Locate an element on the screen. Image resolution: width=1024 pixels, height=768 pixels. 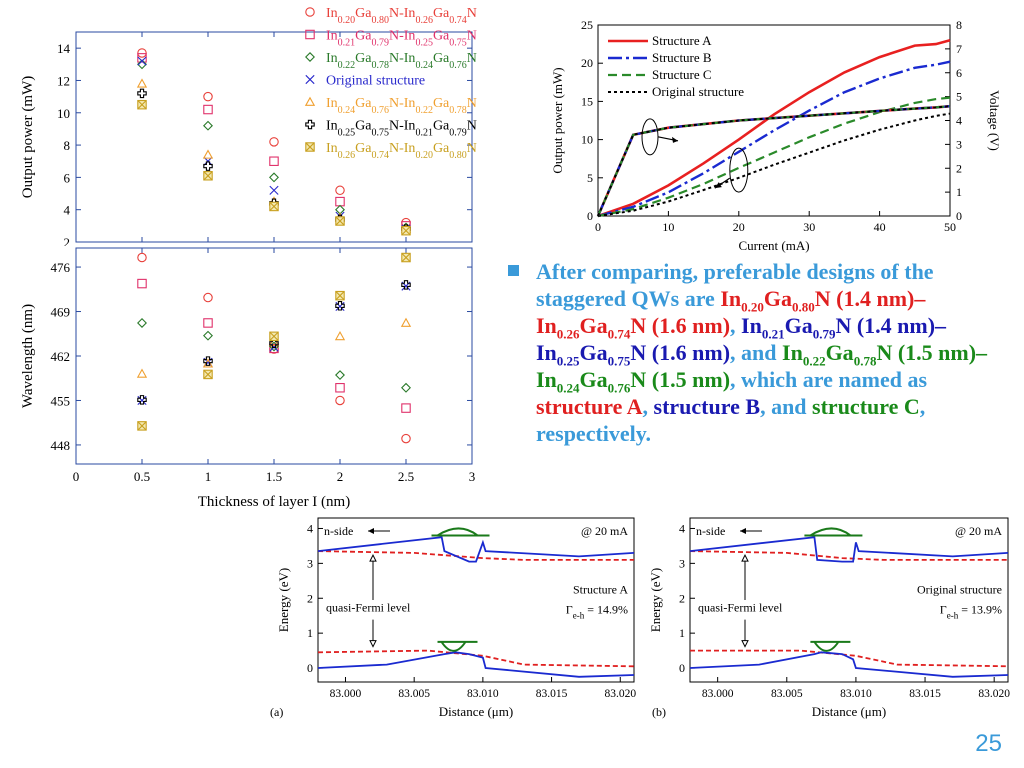
x-tick-label: 83.020 is located at coordinates (620, 694).